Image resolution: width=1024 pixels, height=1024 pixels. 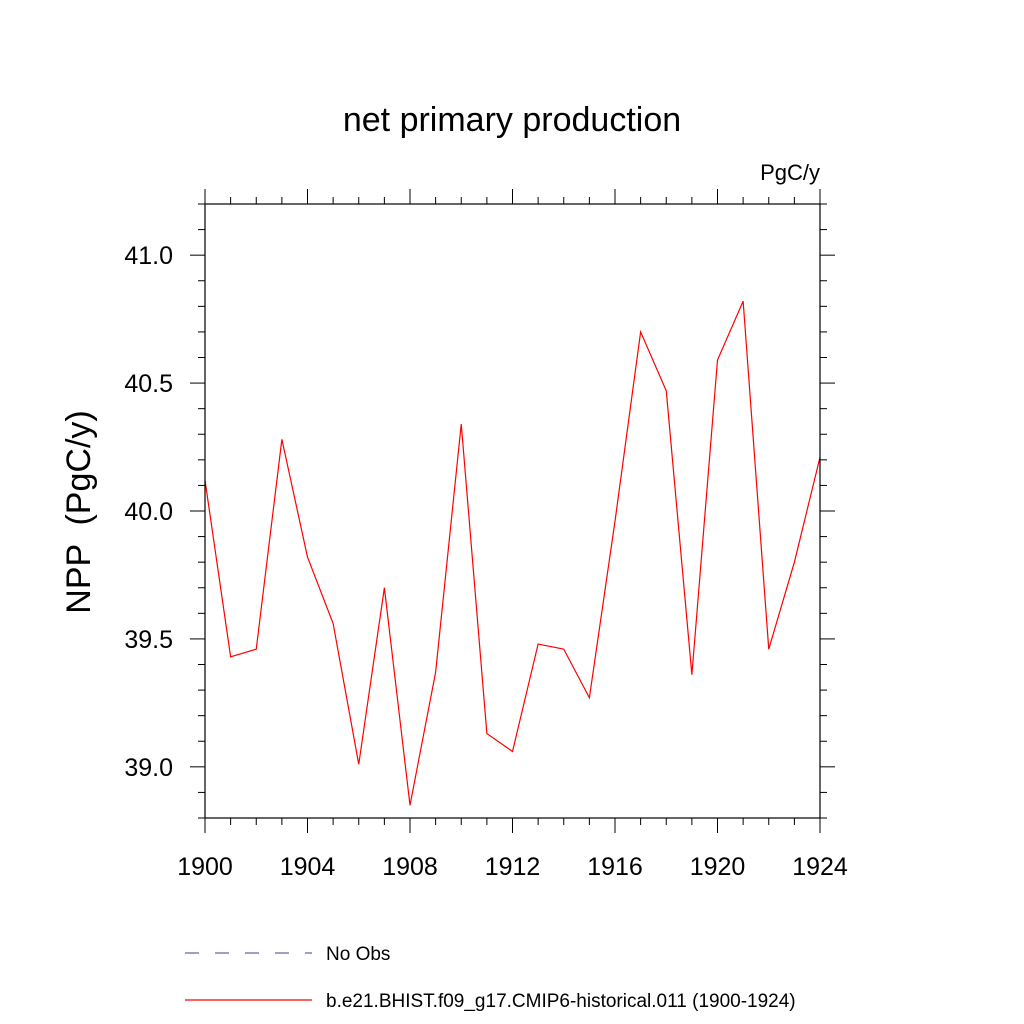 What do you see at coordinates (358, 954) in the screenshot?
I see `legend-label-no-obs: No Obs` at bounding box center [358, 954].